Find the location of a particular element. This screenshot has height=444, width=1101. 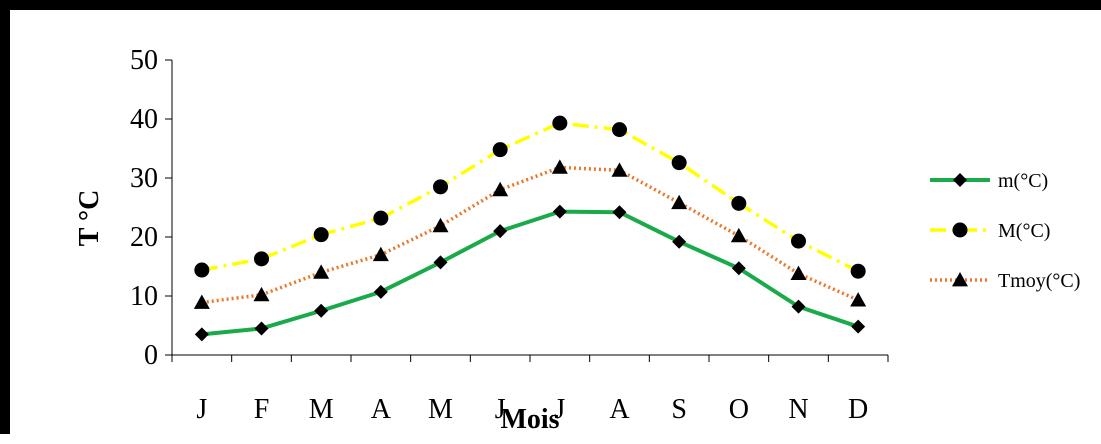

y-tick-label: 0 is located at coordinates (151, 355).